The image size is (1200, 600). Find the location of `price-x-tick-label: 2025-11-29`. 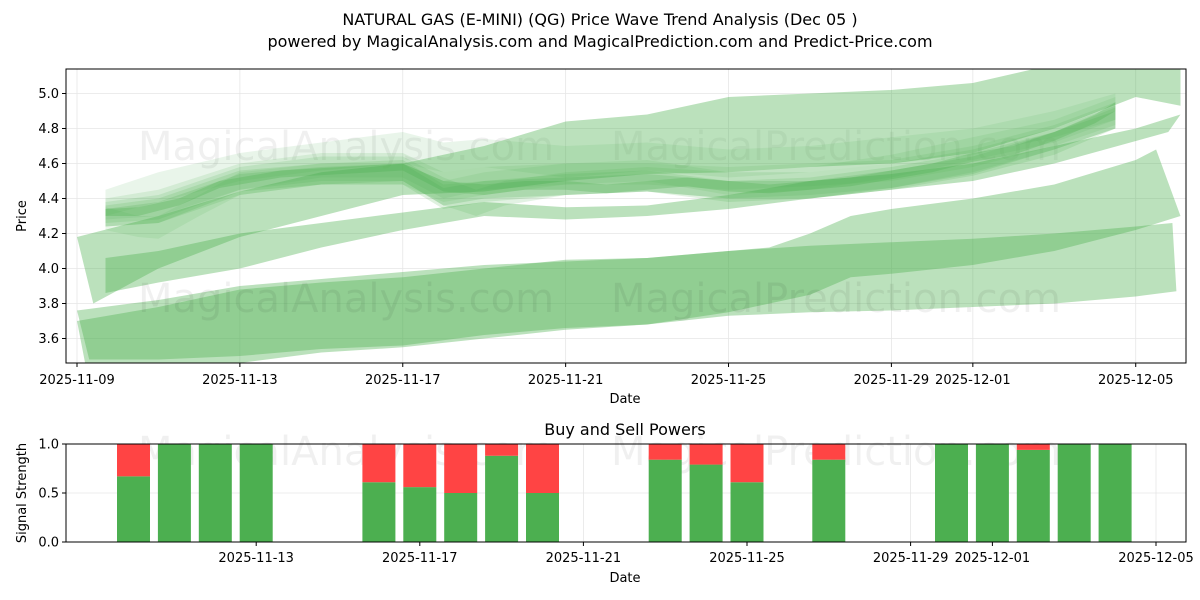

price-x-tick-label: 2025-11-29 is located at coordinates (892, 380).